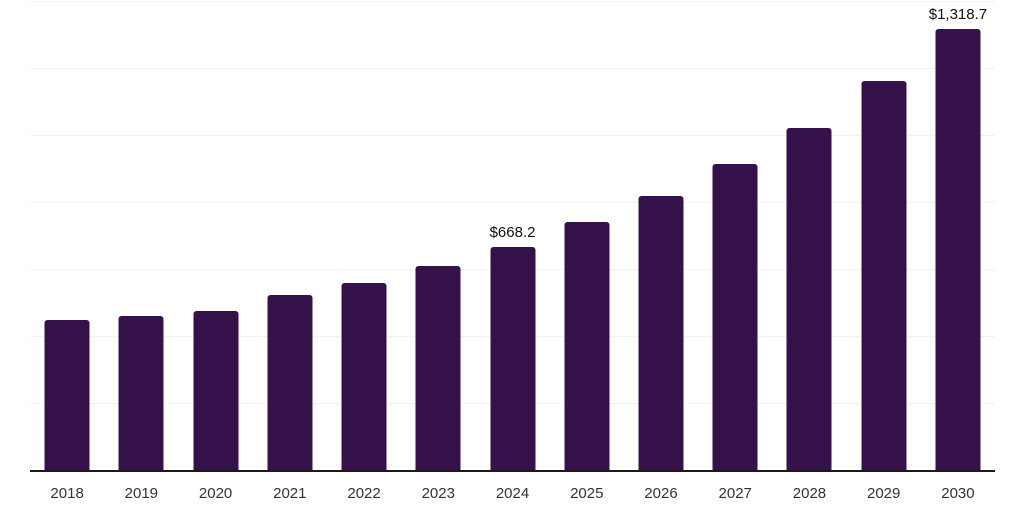  Describe the element at coordinates (438, 493) in the screenshot. I see `x-tick-label-2023: 2023` at that location.